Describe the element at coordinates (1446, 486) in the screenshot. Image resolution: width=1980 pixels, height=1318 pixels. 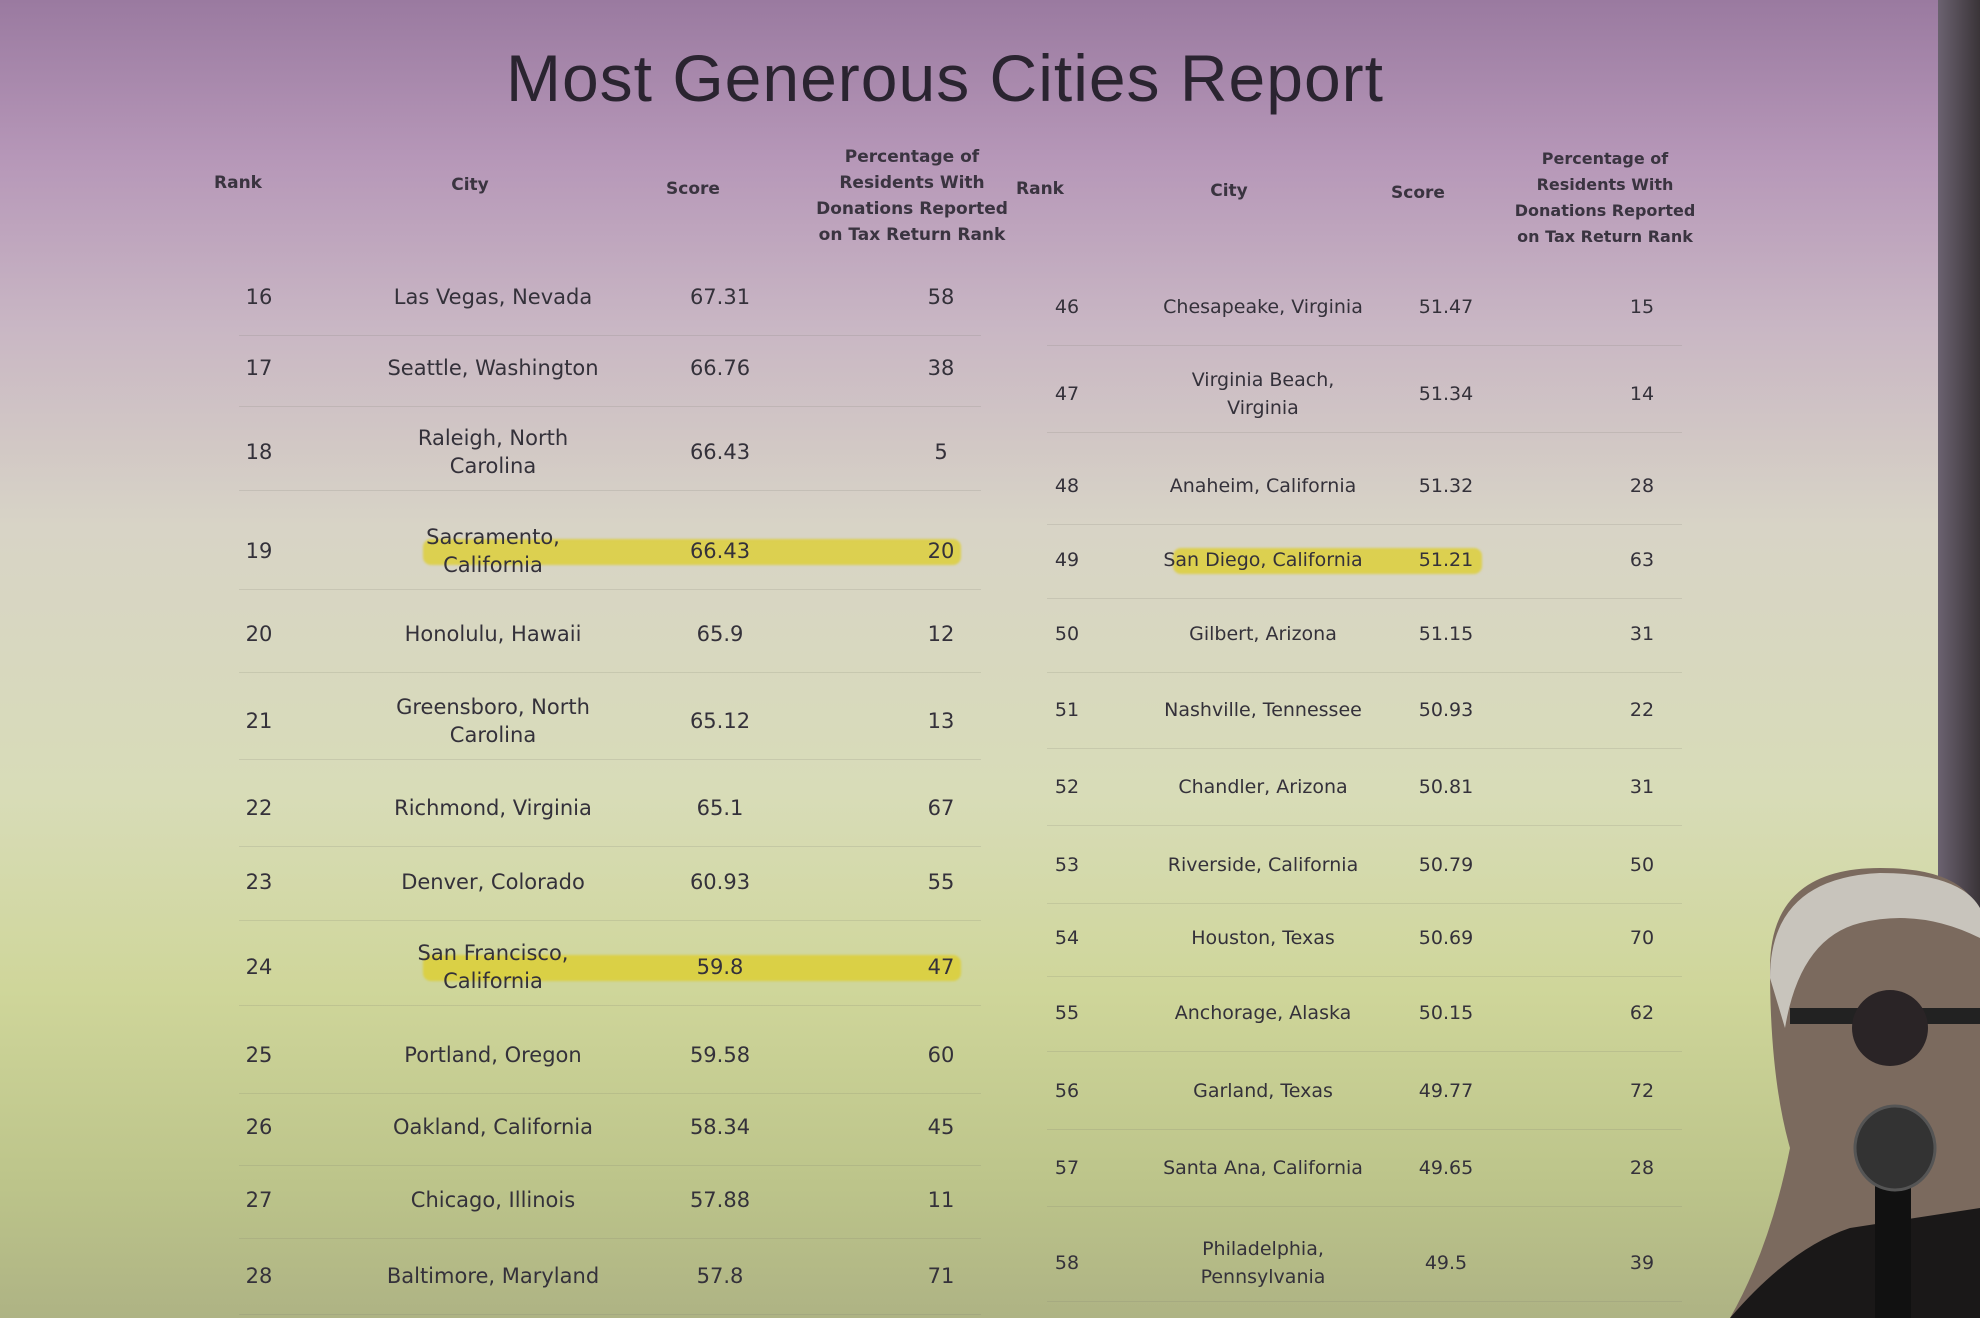
I see `right-row-score: 51.32` at that location.